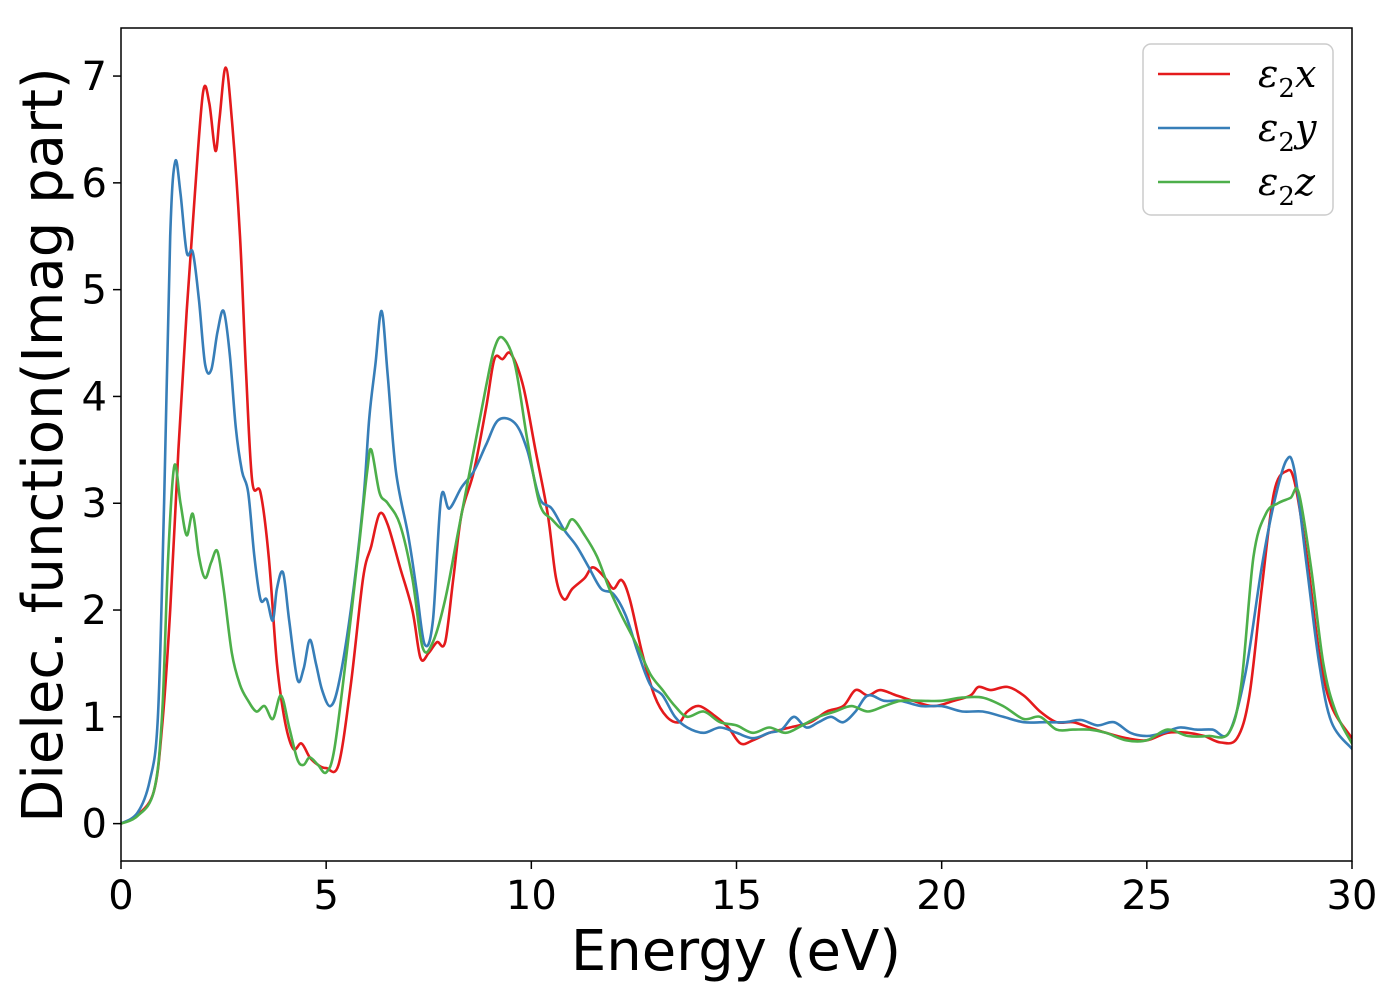 The width and height of the screenshot is (1400, 1000). I want to click on x-tick-label: 15, so click(736, 896).